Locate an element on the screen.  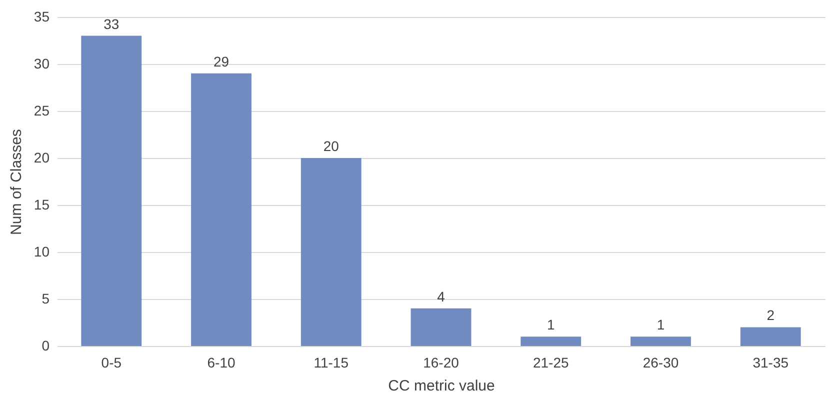
data-label: 20 is located at coordinates (331, 146).